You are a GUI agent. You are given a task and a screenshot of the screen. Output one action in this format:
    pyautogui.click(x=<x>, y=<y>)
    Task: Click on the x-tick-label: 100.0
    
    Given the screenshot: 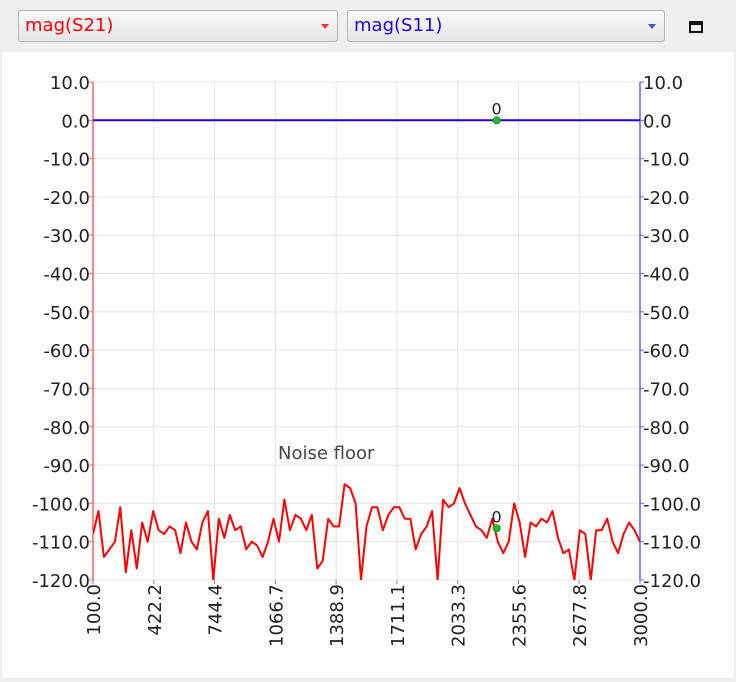 What is the action you would take?
    pyautogui.click(x=94, y=610)
    